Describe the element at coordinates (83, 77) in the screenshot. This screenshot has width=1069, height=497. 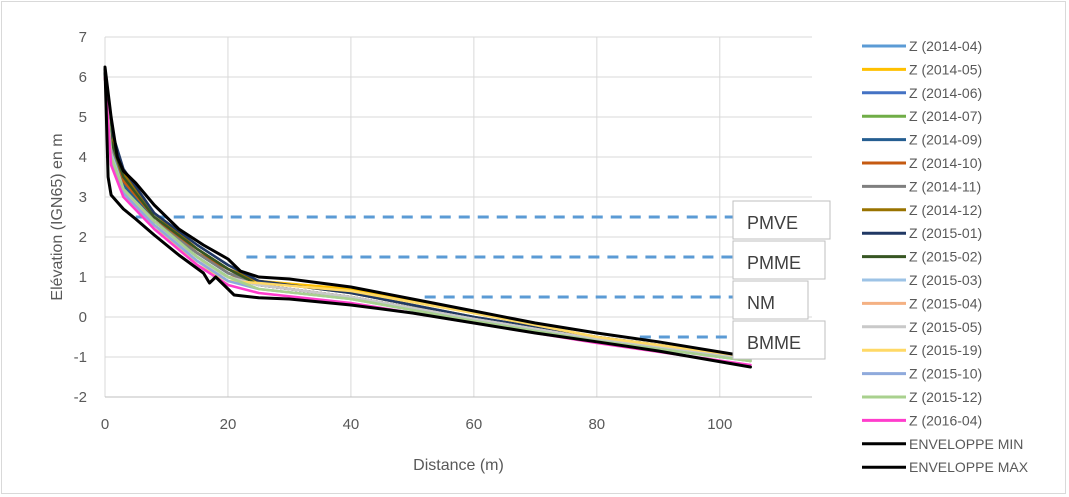
I see `y-tick-label: 6` at that location.